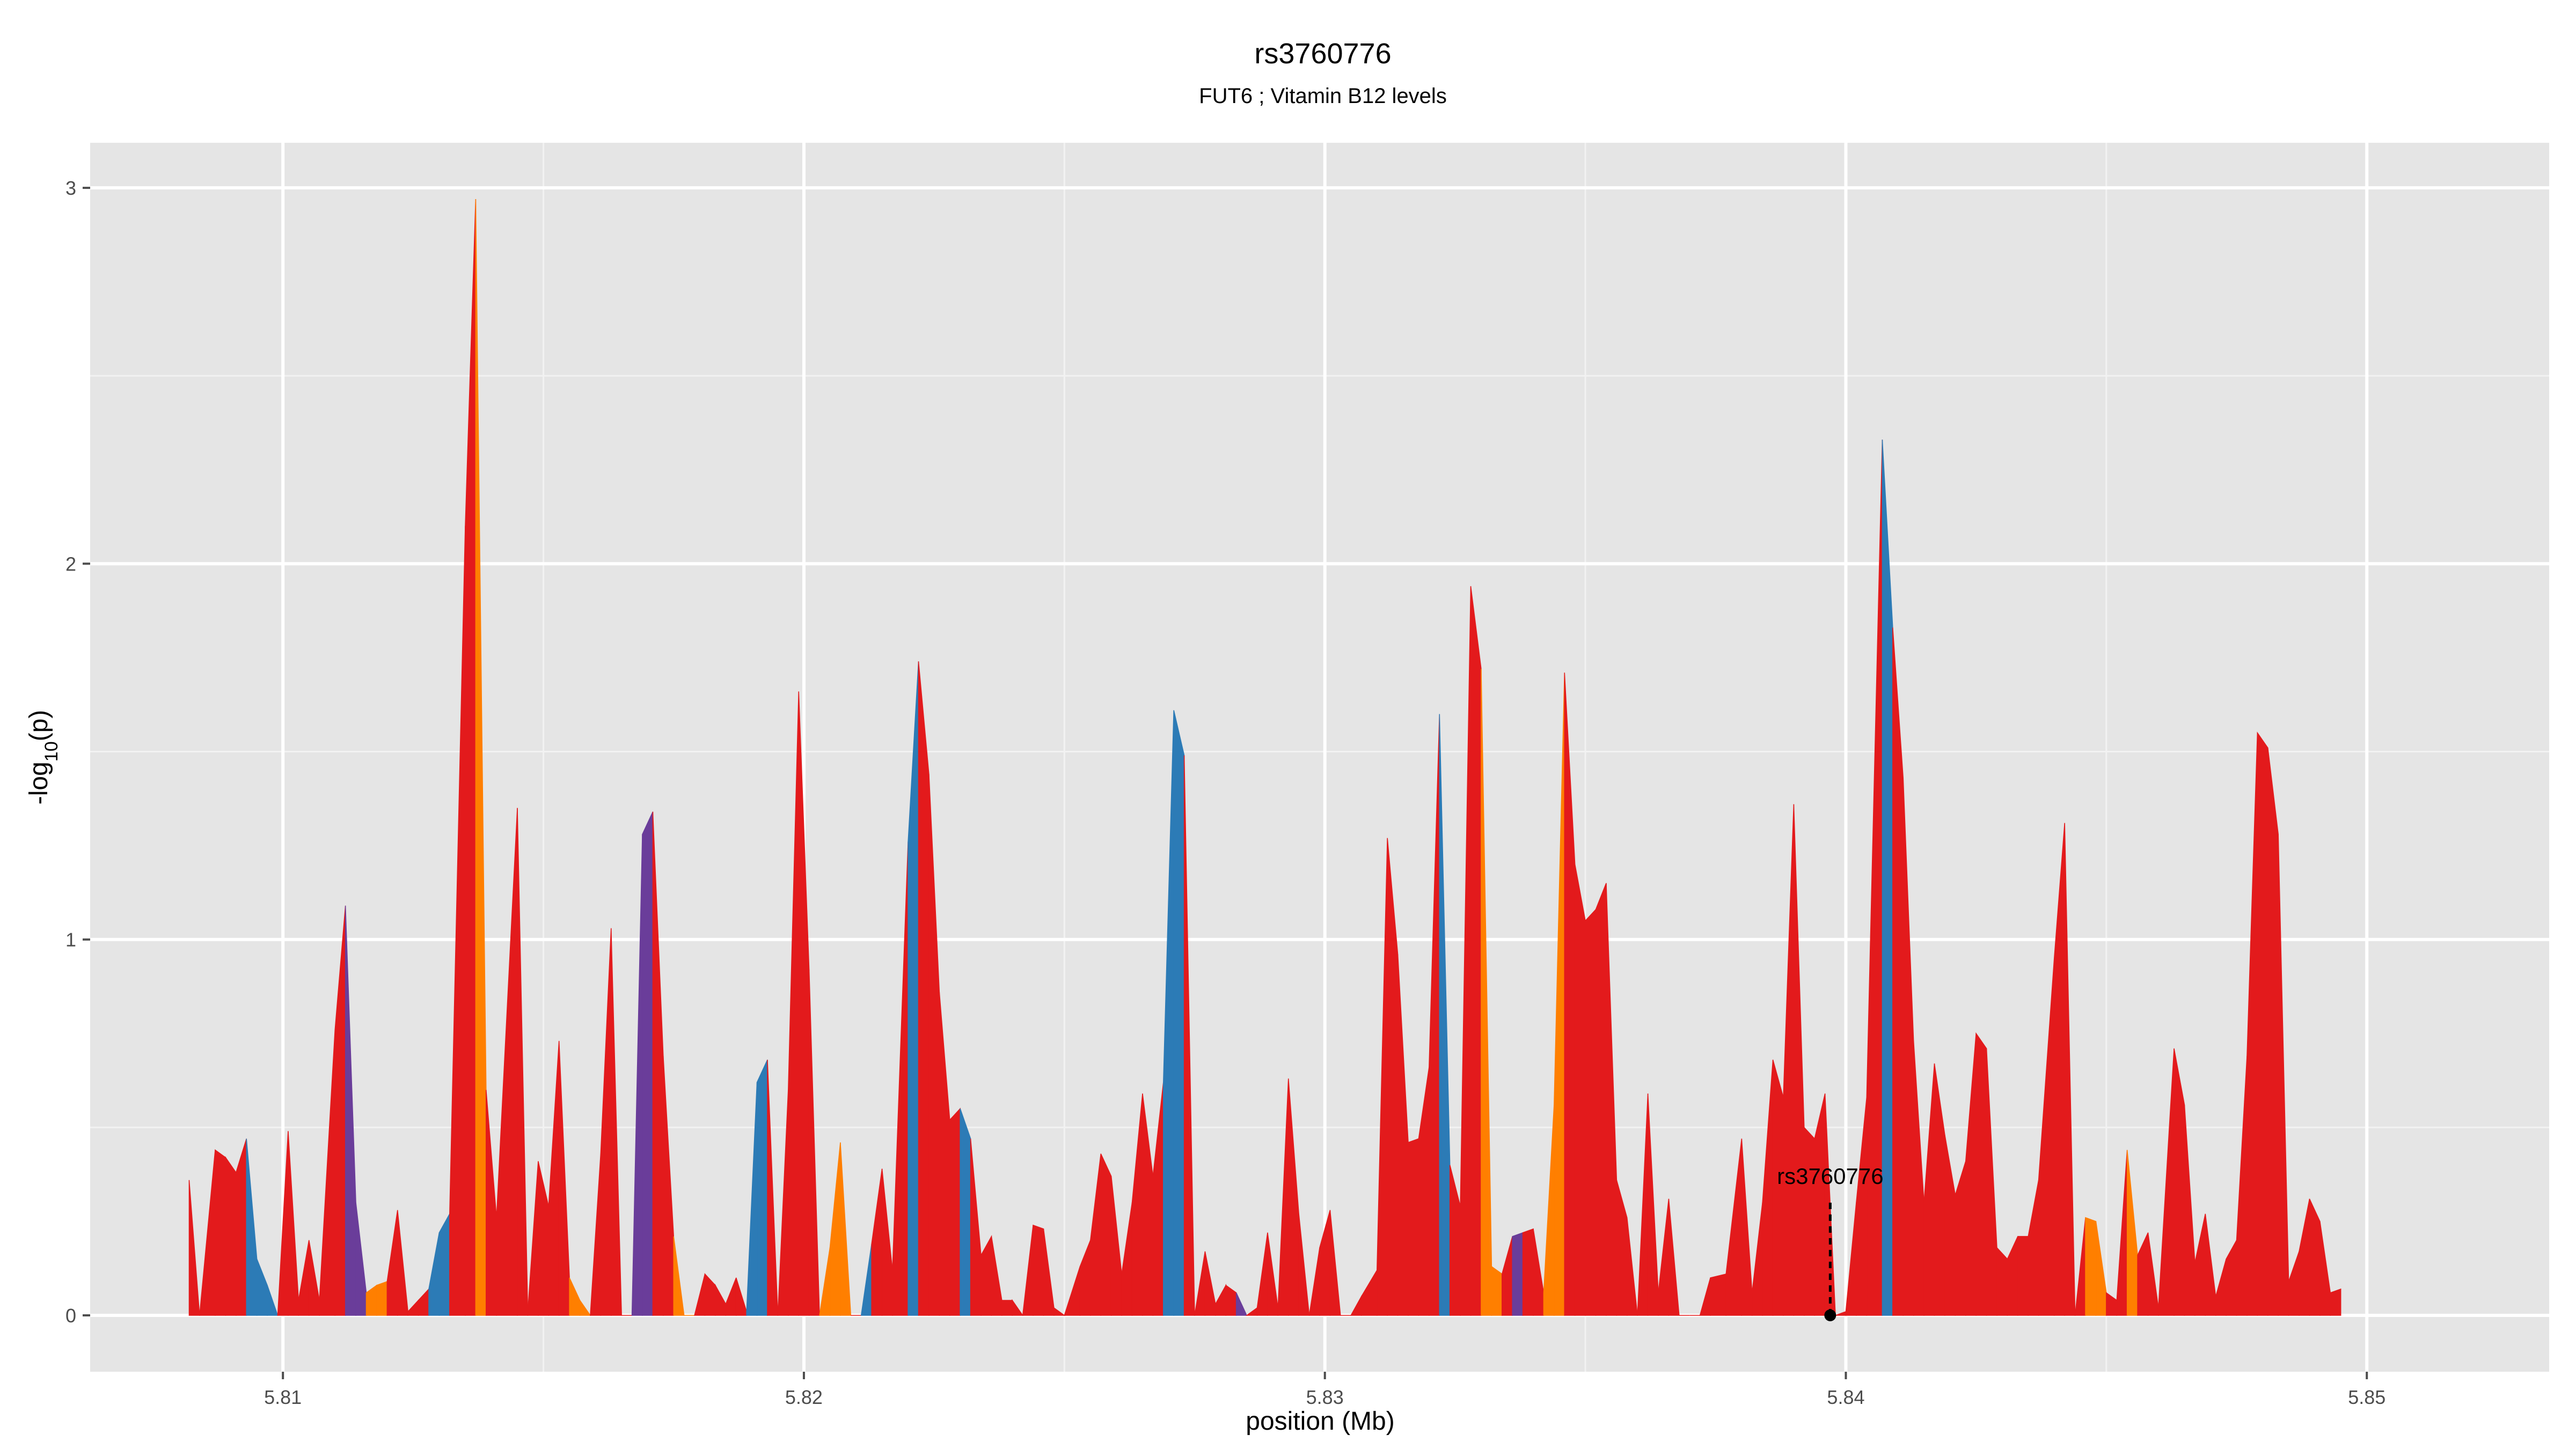 The width and height of the screenshot is (2576, 1449). I want to click on x-tick-label: 5.83, so click(1325, 1397).